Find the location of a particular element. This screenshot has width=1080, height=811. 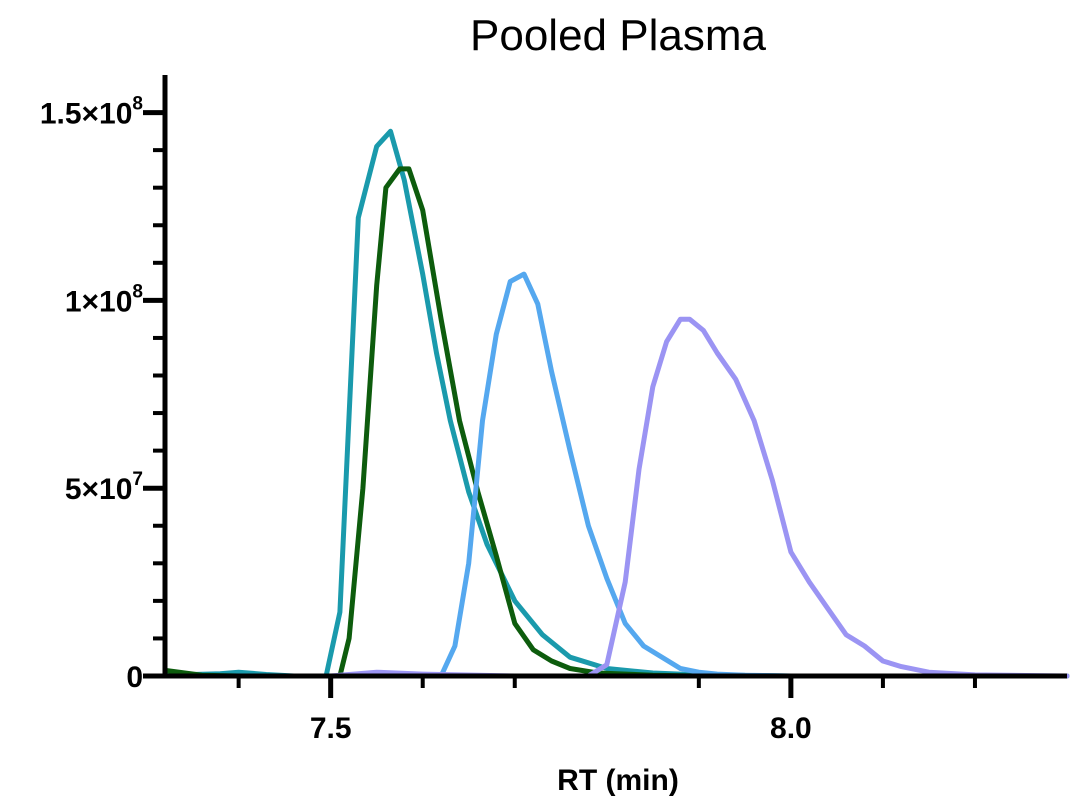

y-tick-label: 5×10⁷ is located at coordinates (104, 487).